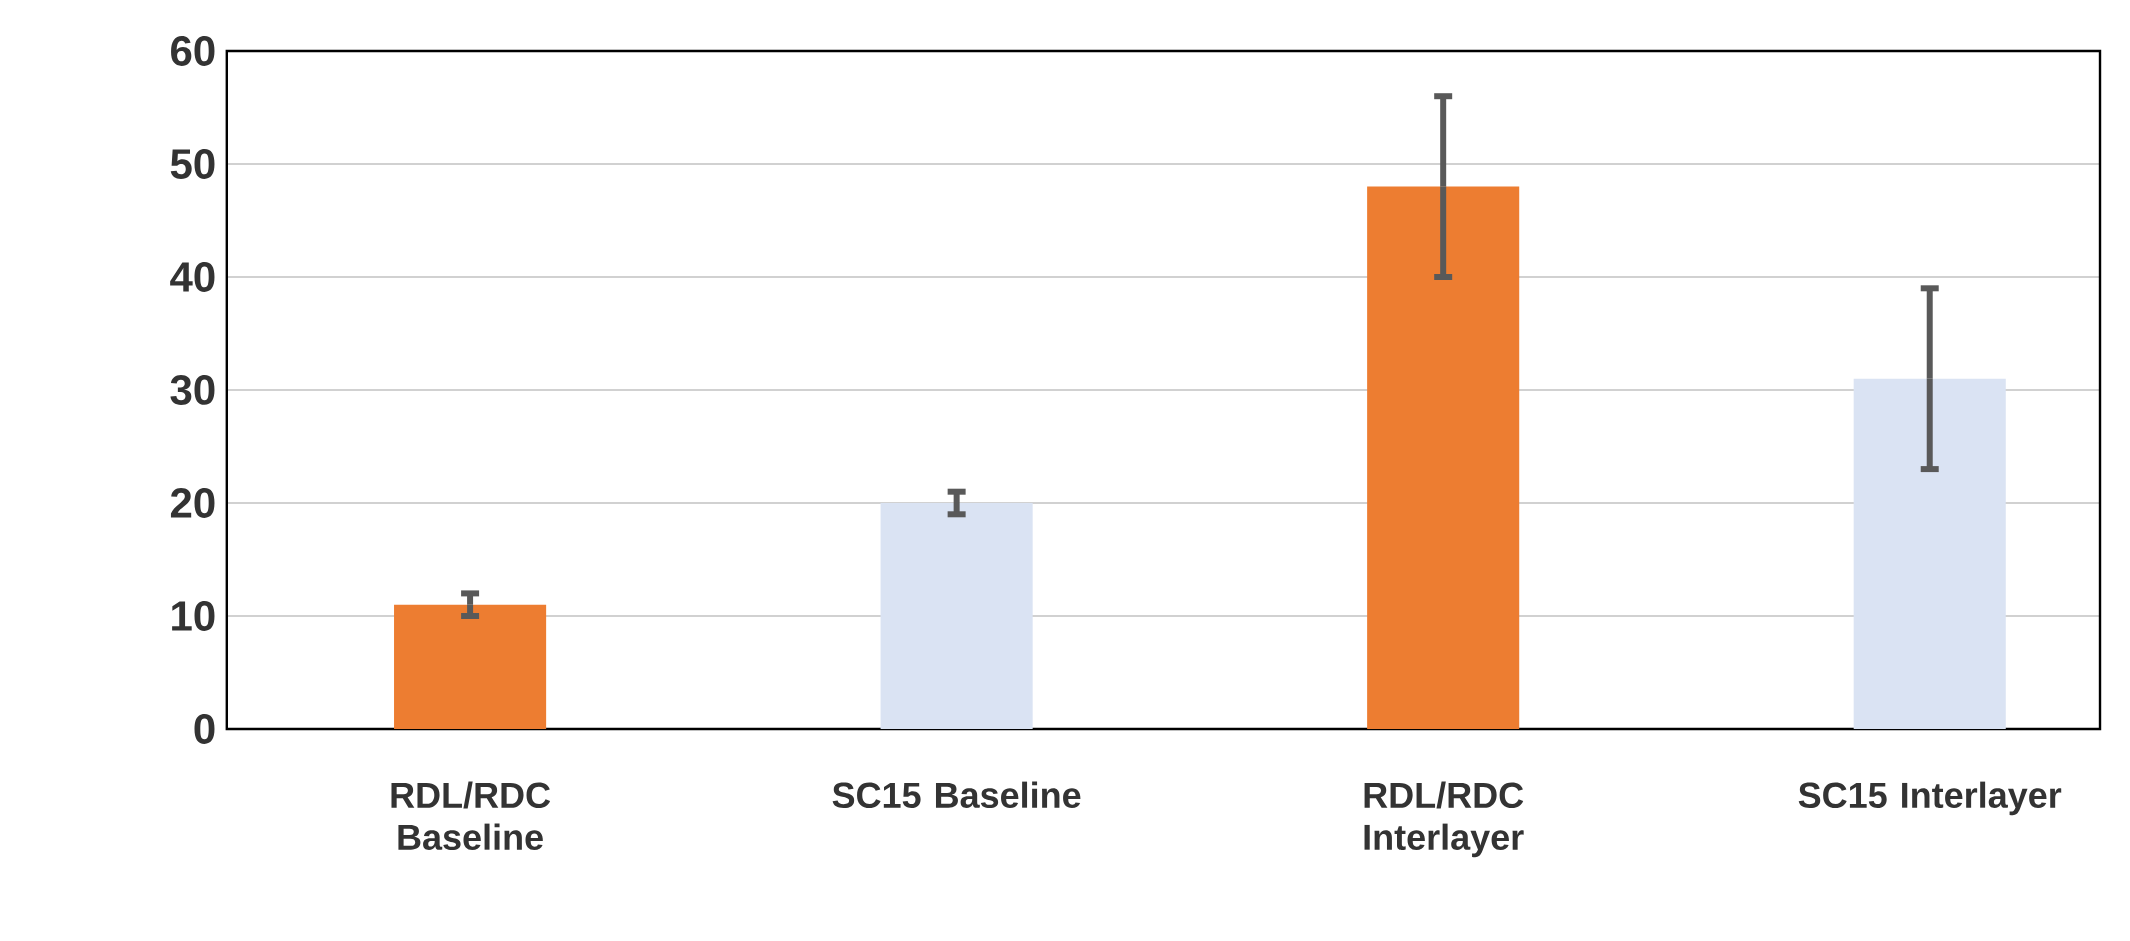 The image size is (2130, 941). Describe the element at coordinates (1930, 798) in the screenshot. I see `x-tick-label: SC15 Interlayer` at that location.